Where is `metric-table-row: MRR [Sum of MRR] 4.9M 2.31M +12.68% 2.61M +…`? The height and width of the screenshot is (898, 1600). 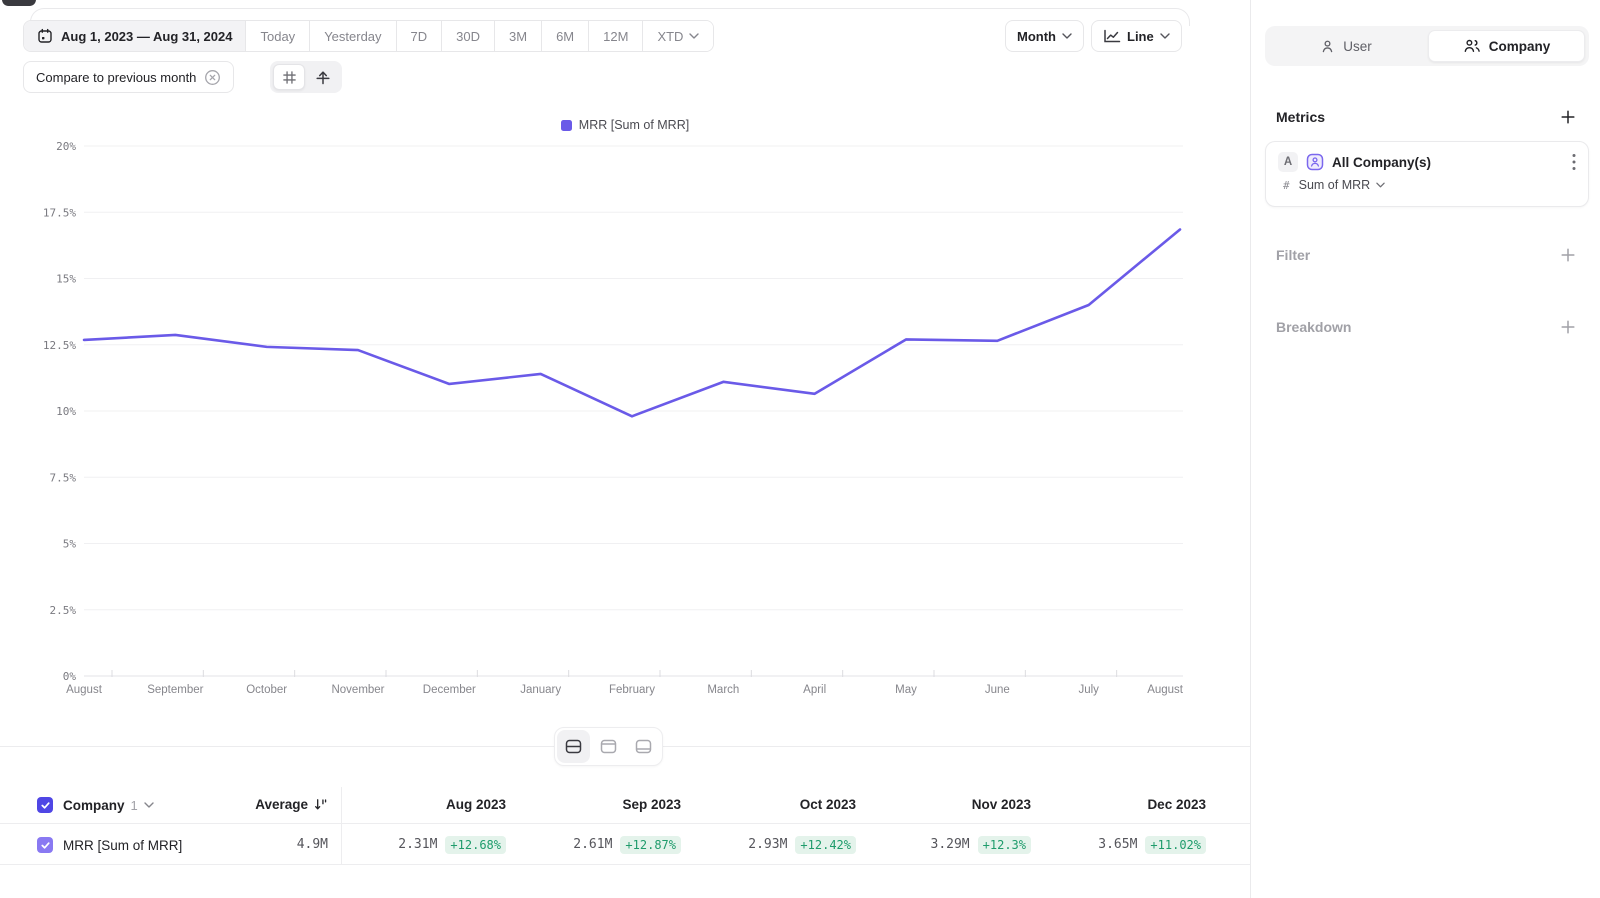
metric-table-row: MRR [Sum of MRR] 4.9M 2.31M +12.68% 2.61M +… is located at coordinates (625, 845).